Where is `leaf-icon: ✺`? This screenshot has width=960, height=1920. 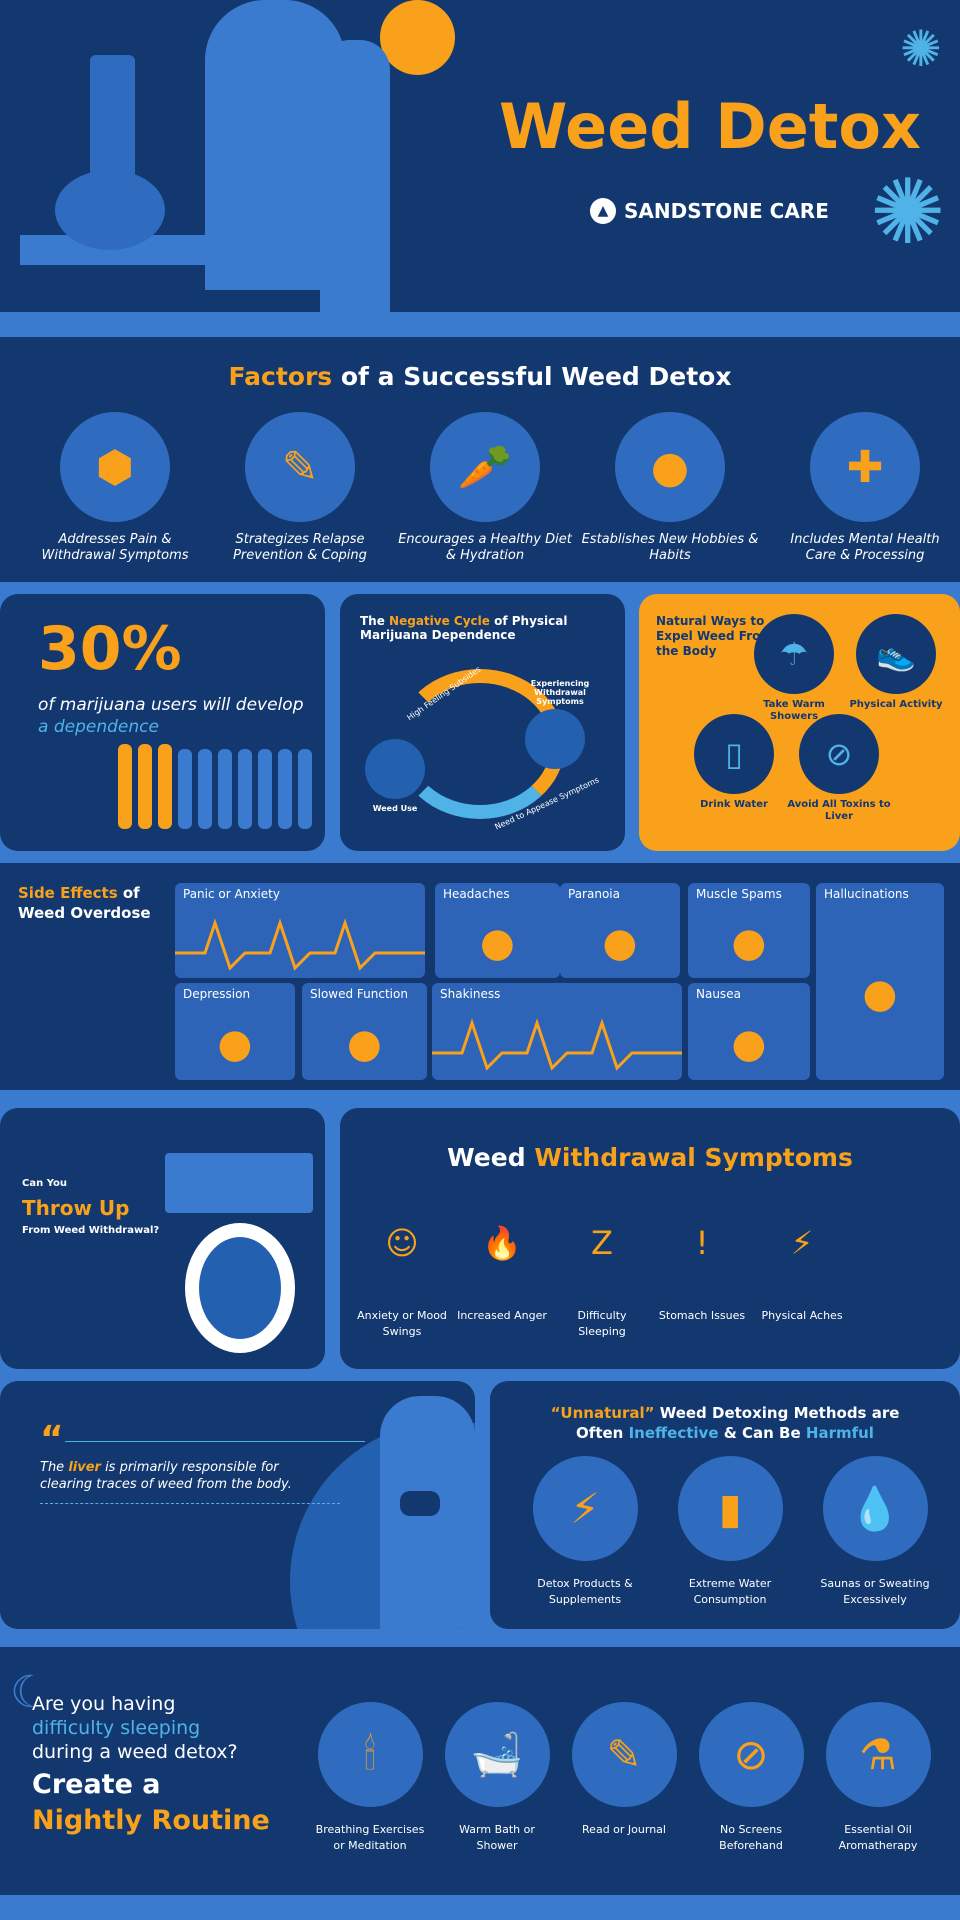 leaf-icon: ✺ is located at coordinates (921, 49).